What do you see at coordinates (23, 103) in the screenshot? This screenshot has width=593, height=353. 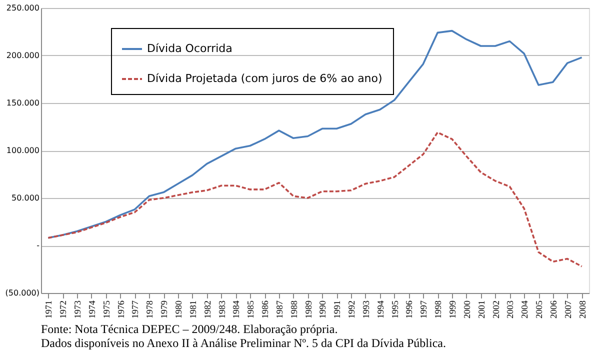 I see `y-tick-label: 150.000` at bounding box center [23, 103].